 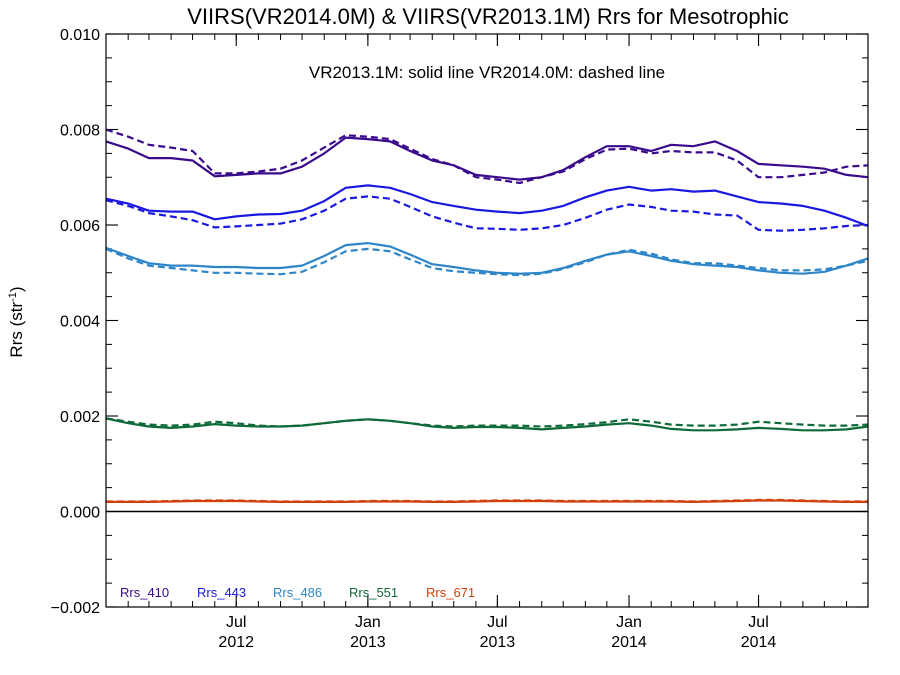 I want to click on y-axis-label: Rrs (str-1), so click(x=16, y=321).